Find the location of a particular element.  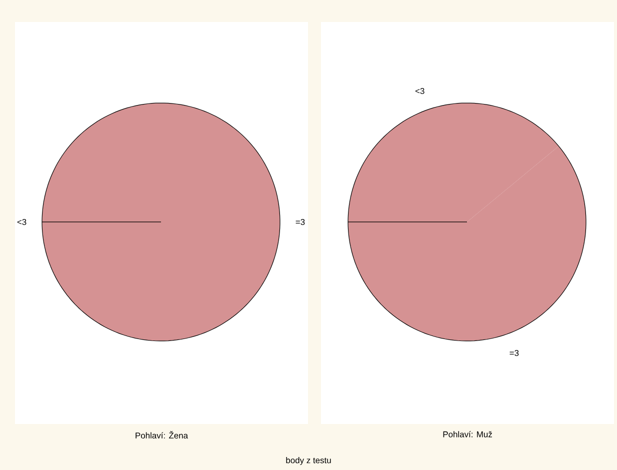

text: body z testu is located at coordinates (308, 461).